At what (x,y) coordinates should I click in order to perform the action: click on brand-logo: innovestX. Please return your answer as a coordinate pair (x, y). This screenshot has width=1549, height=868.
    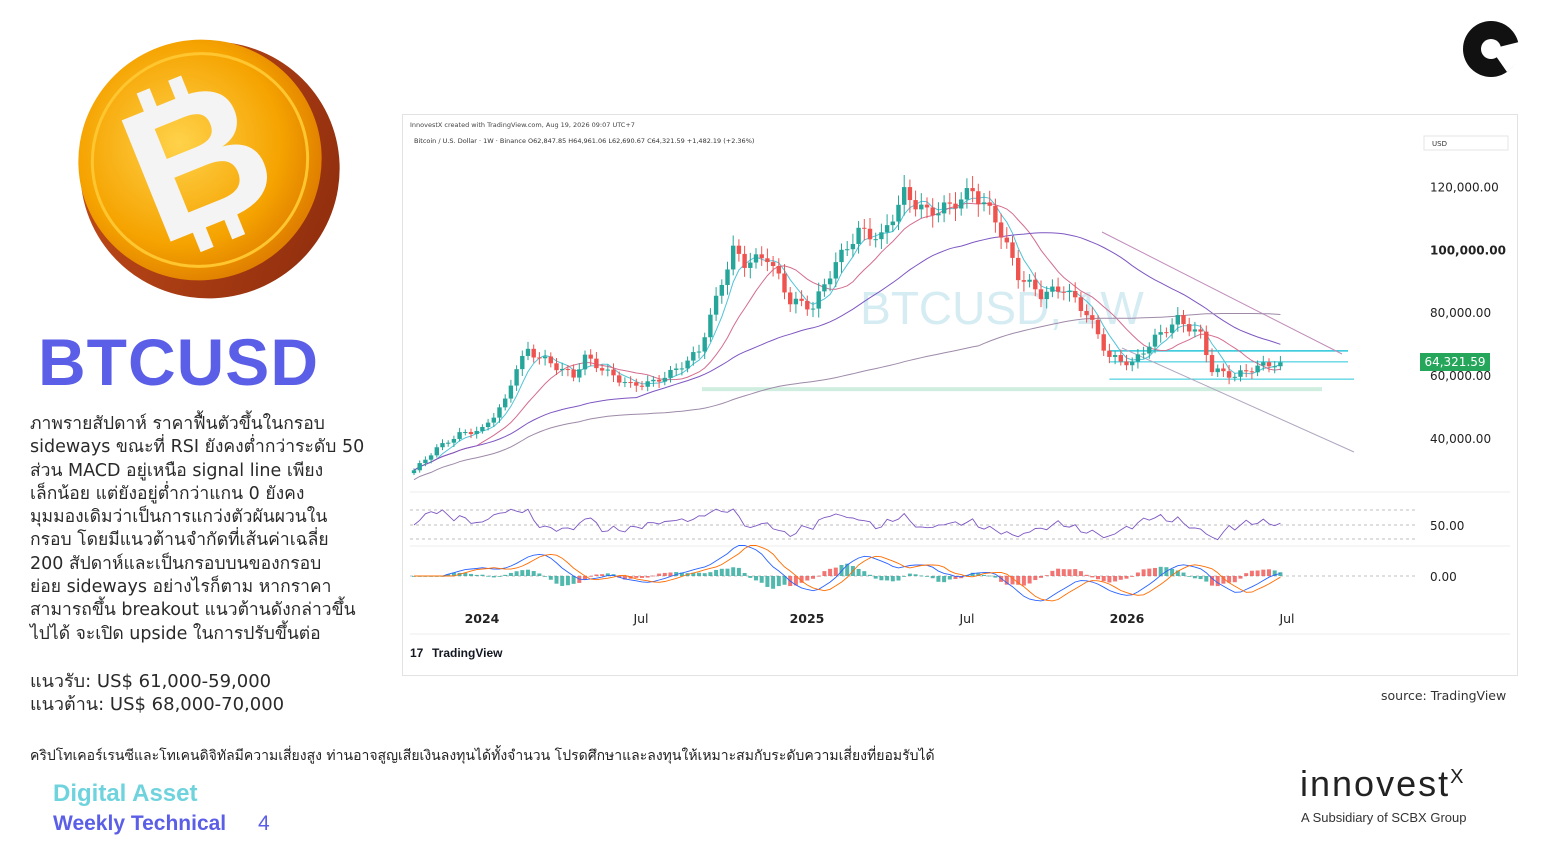
    Looking at the image, I should click on (1382, 784).